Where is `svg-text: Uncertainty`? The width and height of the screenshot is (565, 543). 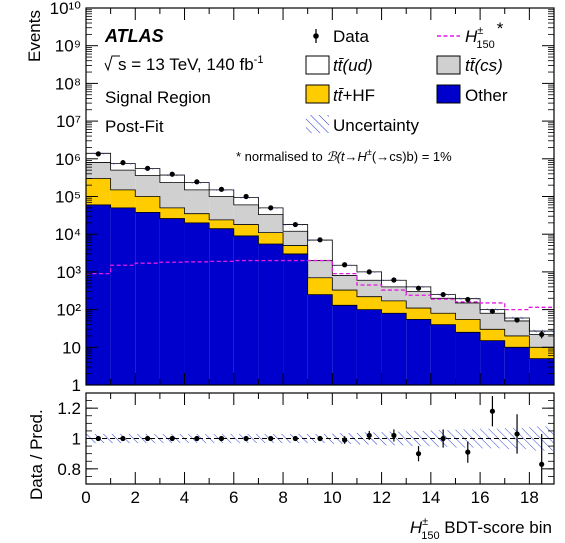
svg-text: Uncertainty is located at coordinates (376, 125).